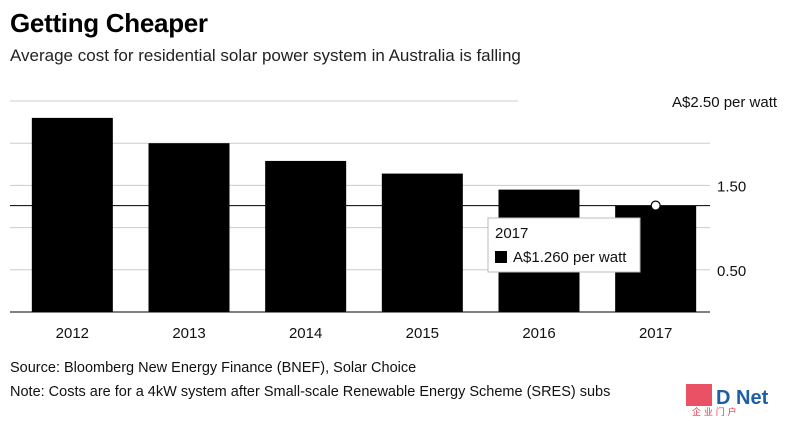  Describe the element at coordinates (725, 102) in the screenshot. I see `y-tick-label: A$2.50 per watt` at that location.